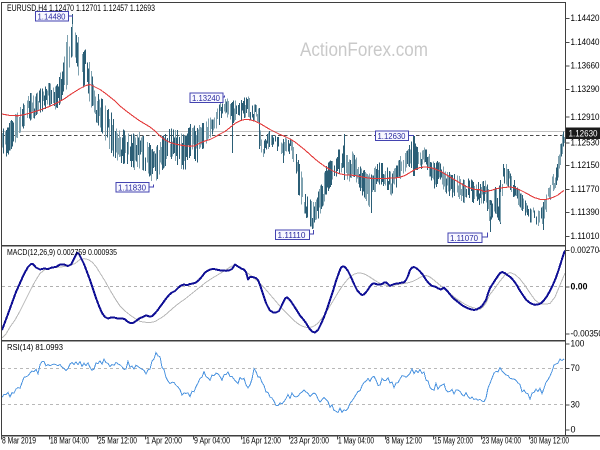 The image size is (600, 450). What do you see at coordinates (464, 238) in the screenshot?
I see `svg-text: 1.11070` at bounding box center [464, 238].